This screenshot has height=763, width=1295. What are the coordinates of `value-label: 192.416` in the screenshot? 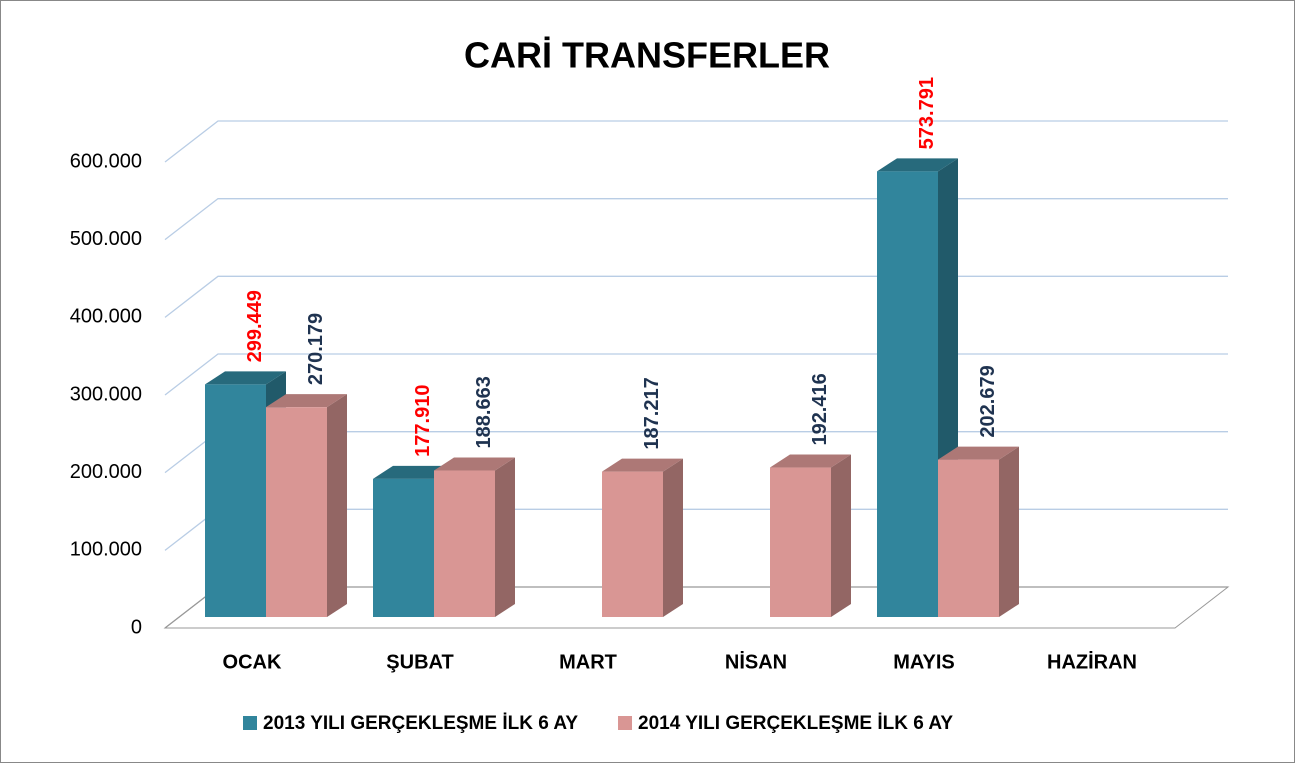 It's located at (820, 409).